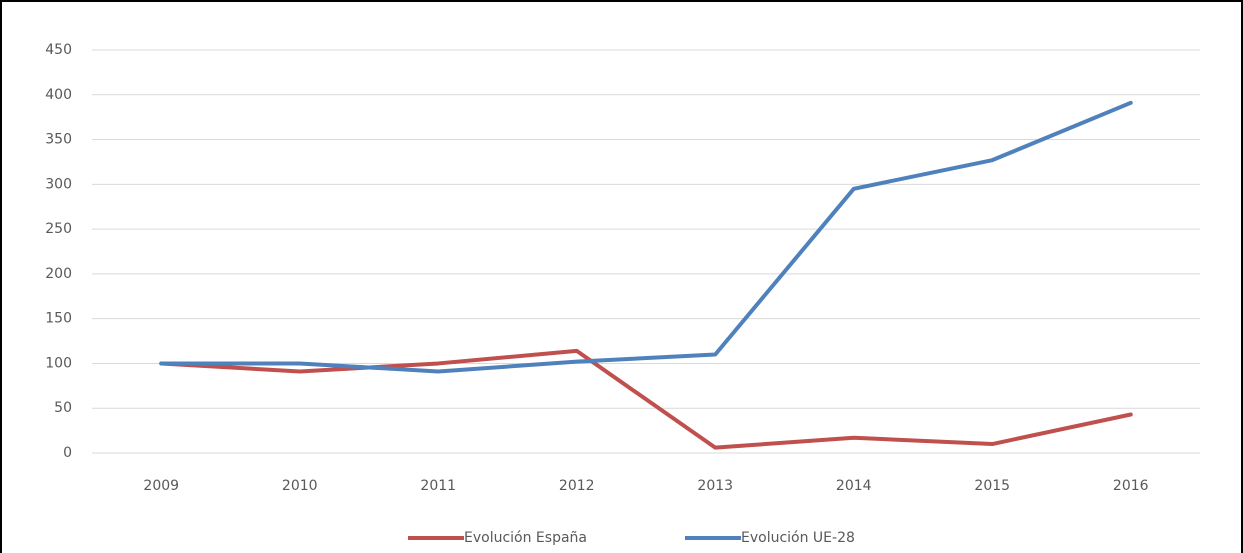 This screenshot has width=1243, height=553. Describe the element at coordinates (646, 399) in the screenshot. I see `data-line` at that location.